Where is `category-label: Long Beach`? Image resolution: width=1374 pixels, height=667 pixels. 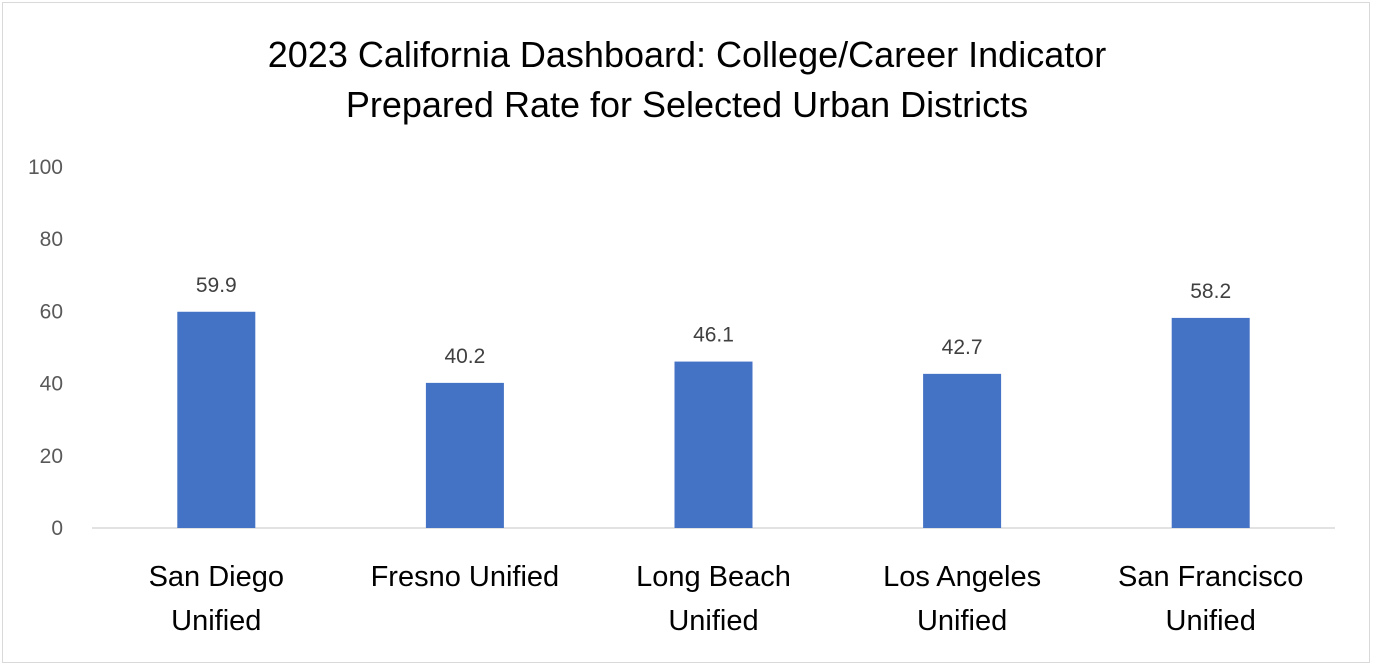 category-label: Long Beach is located at coordinates (713, 577).